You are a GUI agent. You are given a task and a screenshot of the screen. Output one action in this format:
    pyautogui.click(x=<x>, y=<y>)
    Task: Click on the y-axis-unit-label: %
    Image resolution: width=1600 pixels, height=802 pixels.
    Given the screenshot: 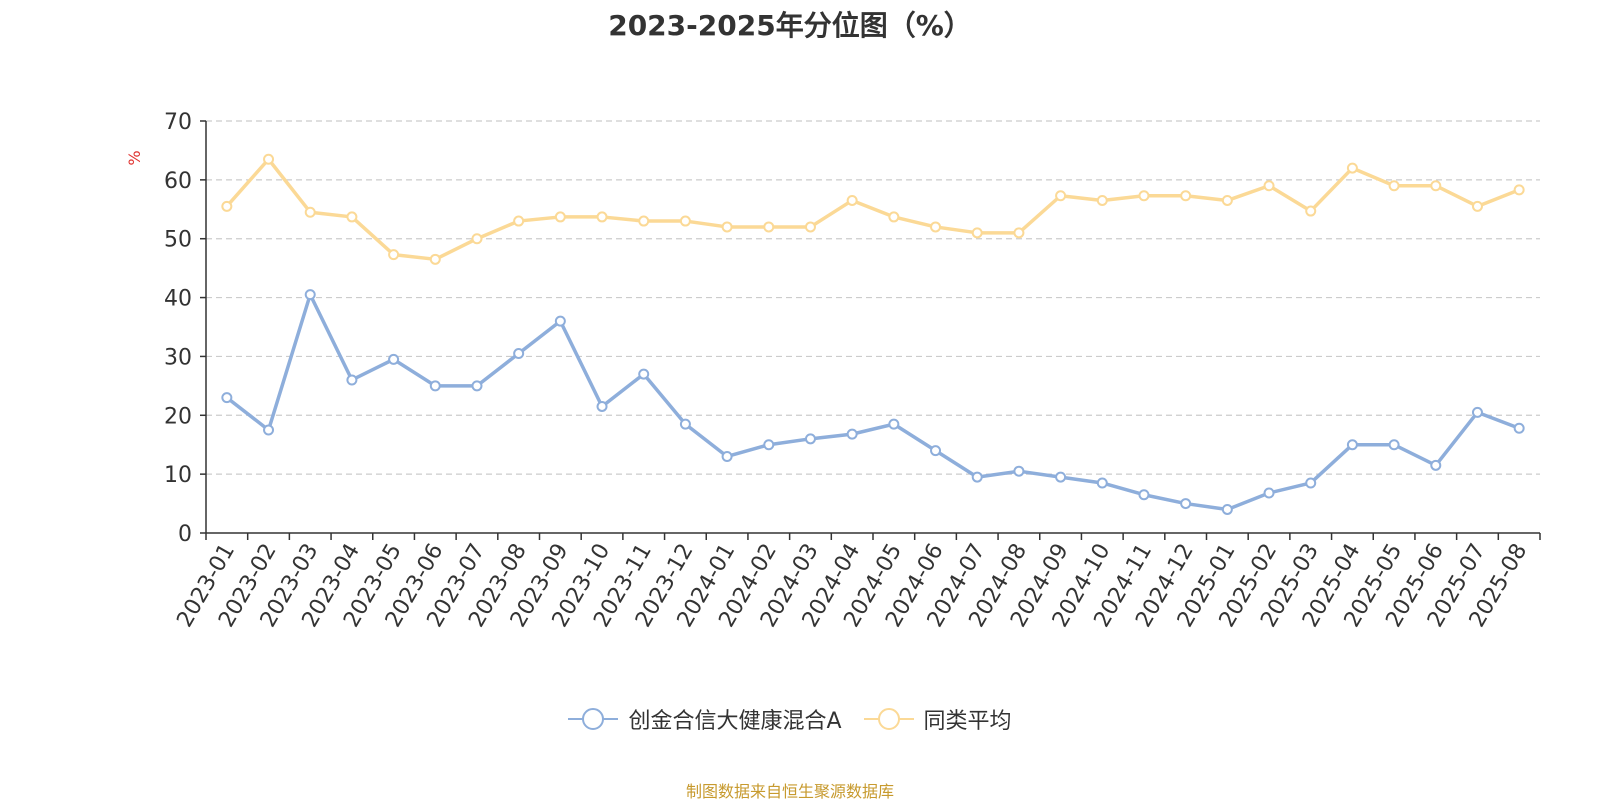 What is the action you would take?
    pyautogui.click(x=134, y=157)
    